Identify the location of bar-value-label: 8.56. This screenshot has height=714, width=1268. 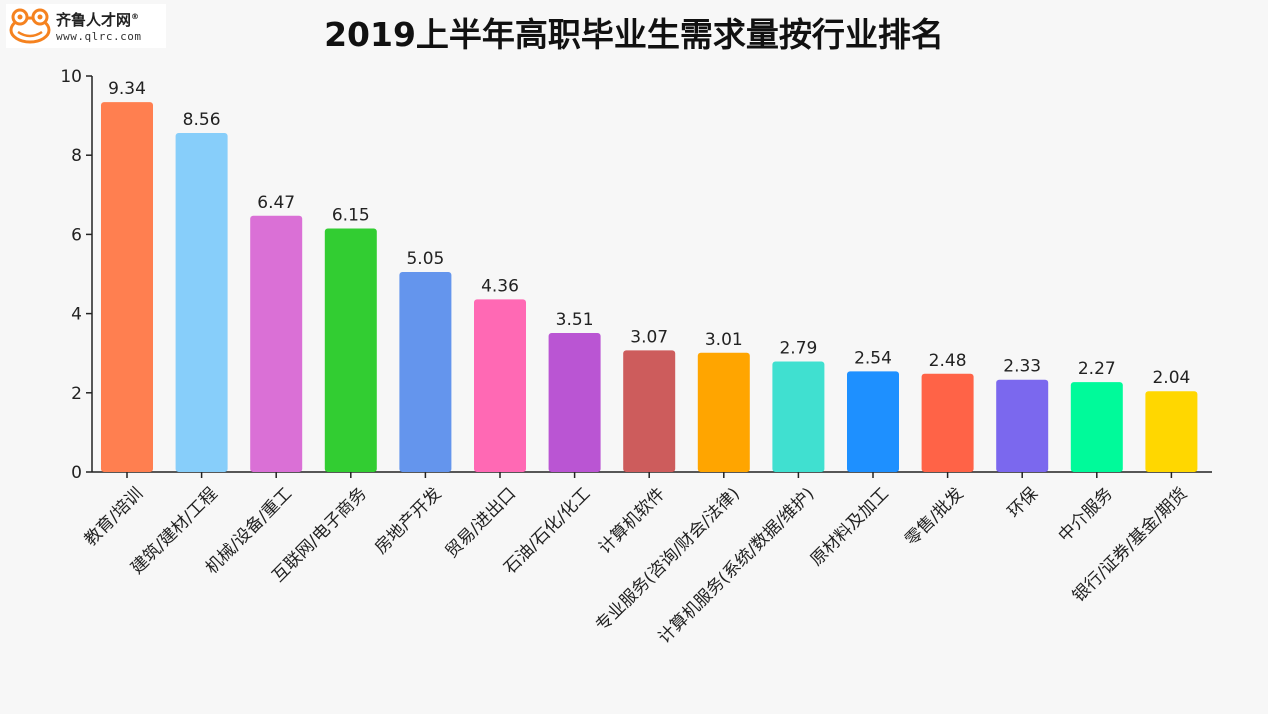
(202, 120).